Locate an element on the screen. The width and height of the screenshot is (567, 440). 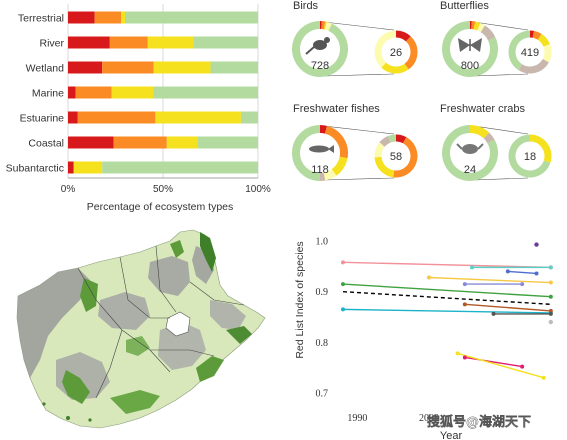
rli-x-axis-title: Year is located at coordinates (451, 435).